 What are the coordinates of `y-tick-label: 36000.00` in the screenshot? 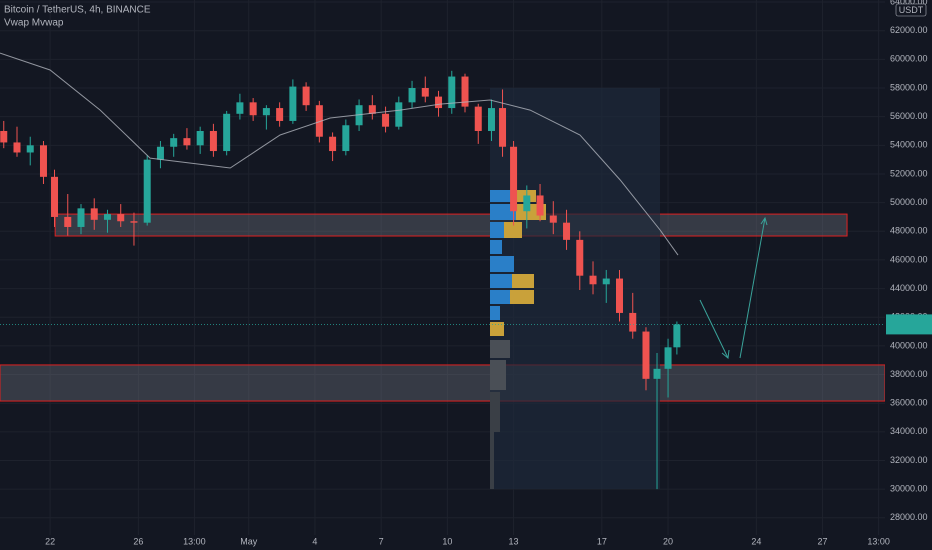 It's located at (909, 403).